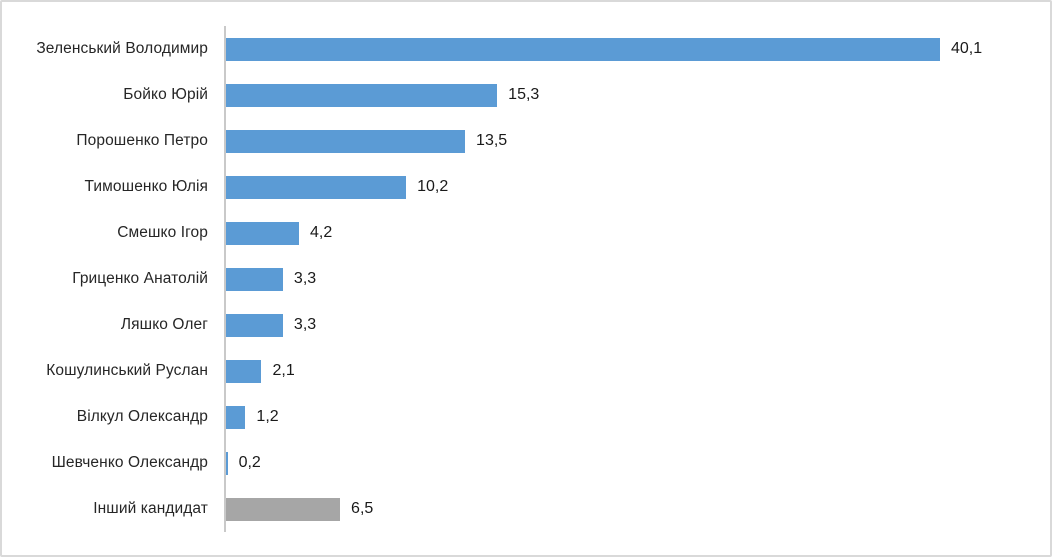 This screenshot has width=1052, height=557. I want to click on category-label: Тимошенко Юлія, so click(146, 186).